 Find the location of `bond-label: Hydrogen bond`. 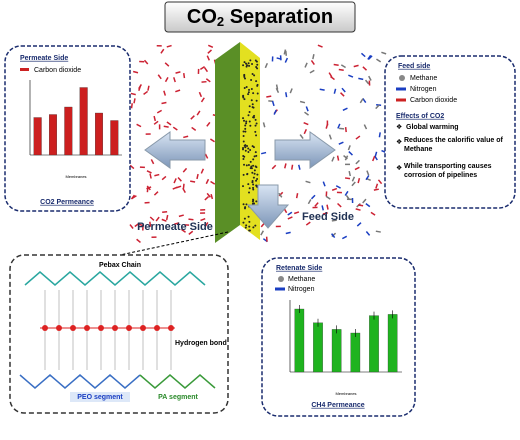

bond-label: Hydrogen bond is located at coordinates (201, 343).